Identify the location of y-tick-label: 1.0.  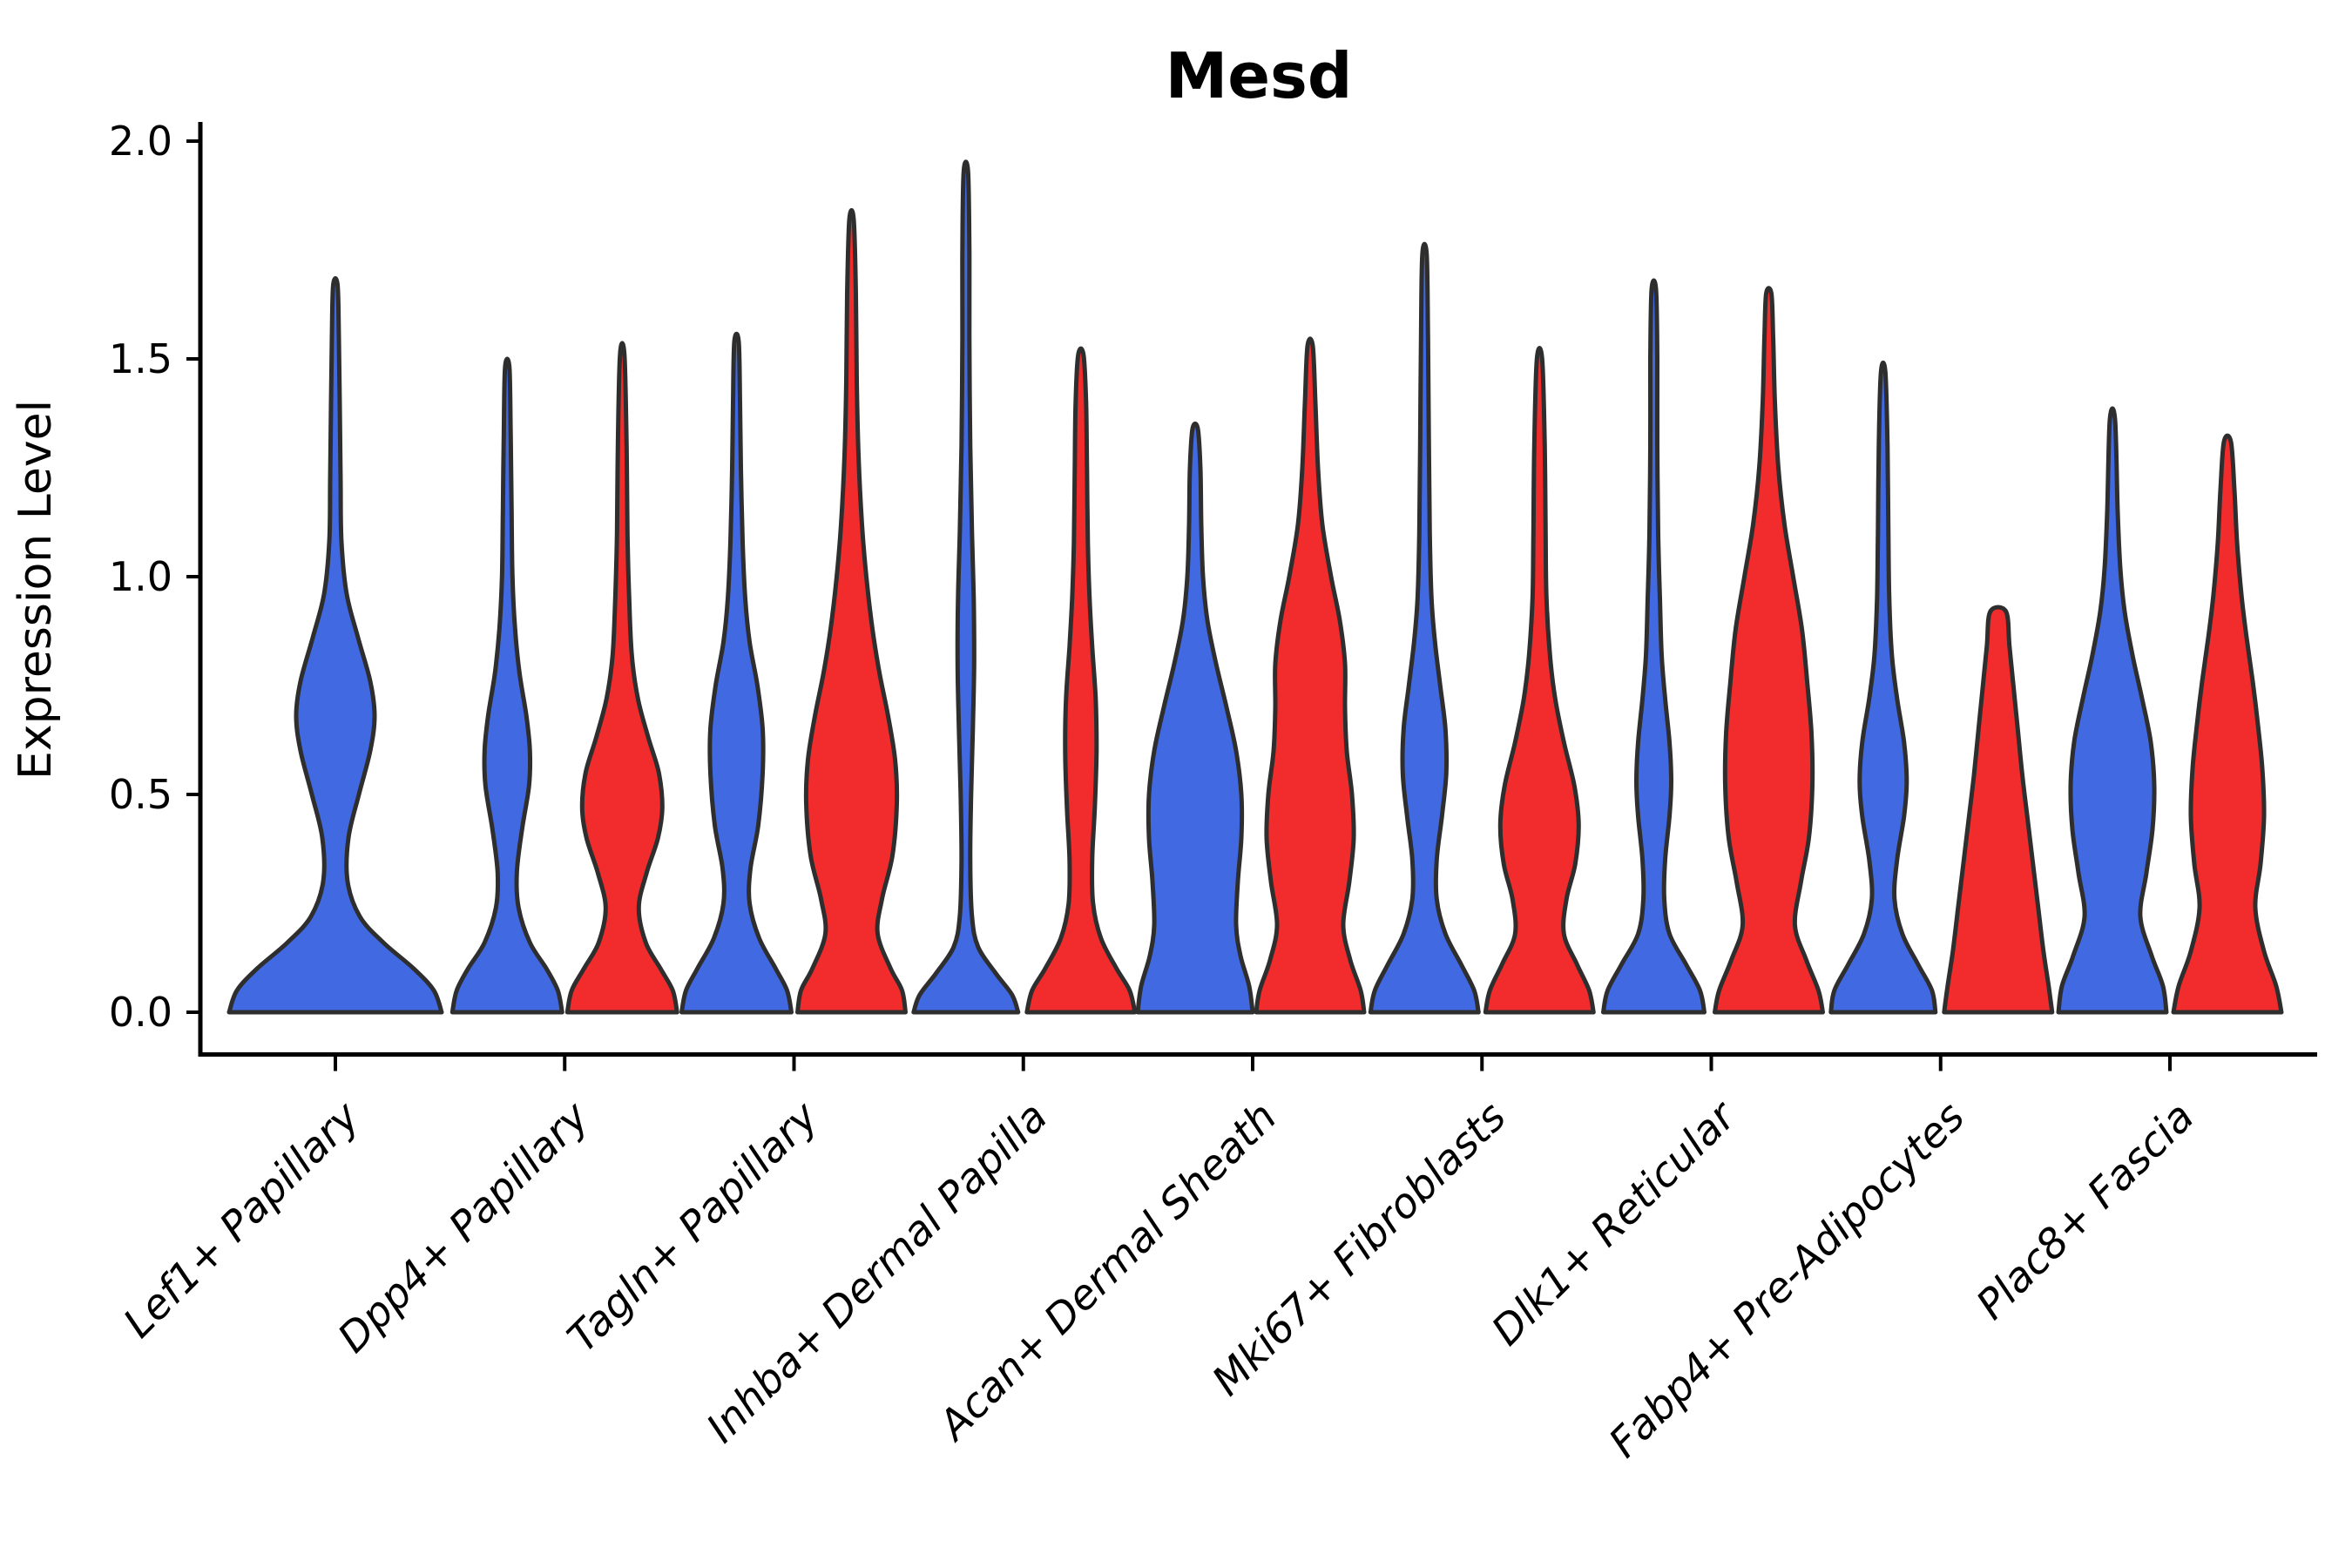
(140, 576).